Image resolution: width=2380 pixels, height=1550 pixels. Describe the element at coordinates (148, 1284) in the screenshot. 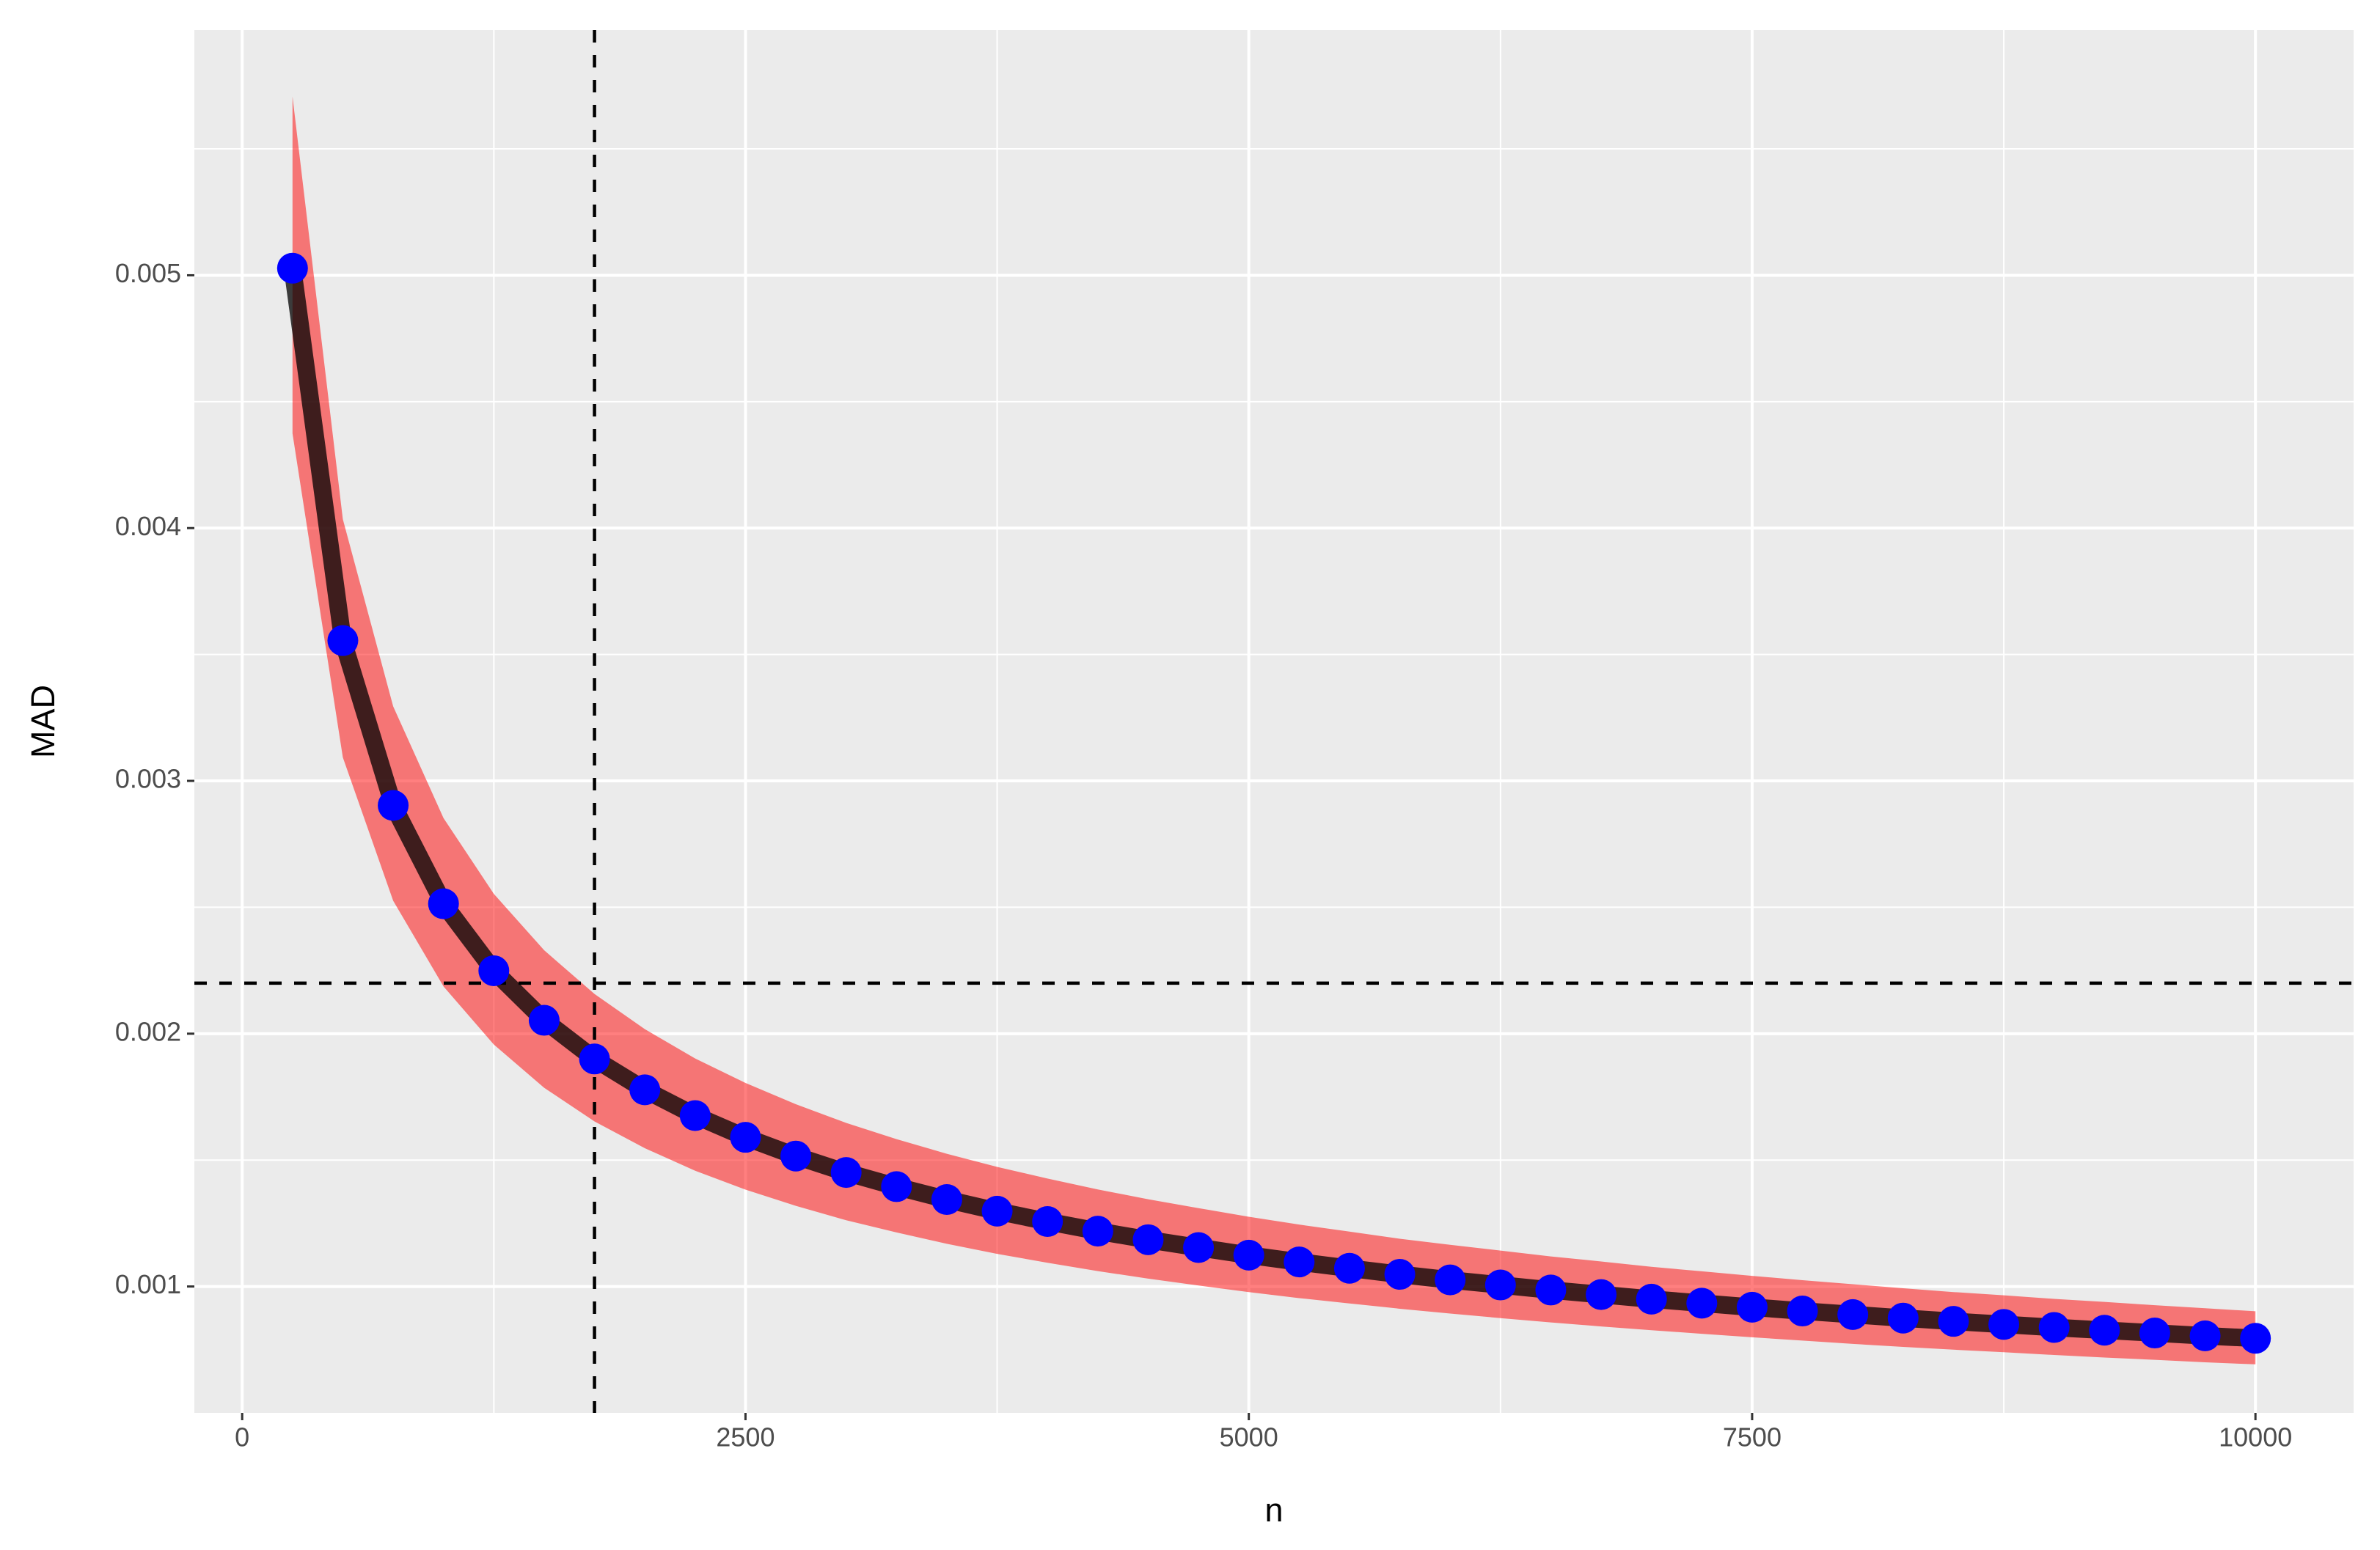

I see `y-tick-label: 0.001` at that location.